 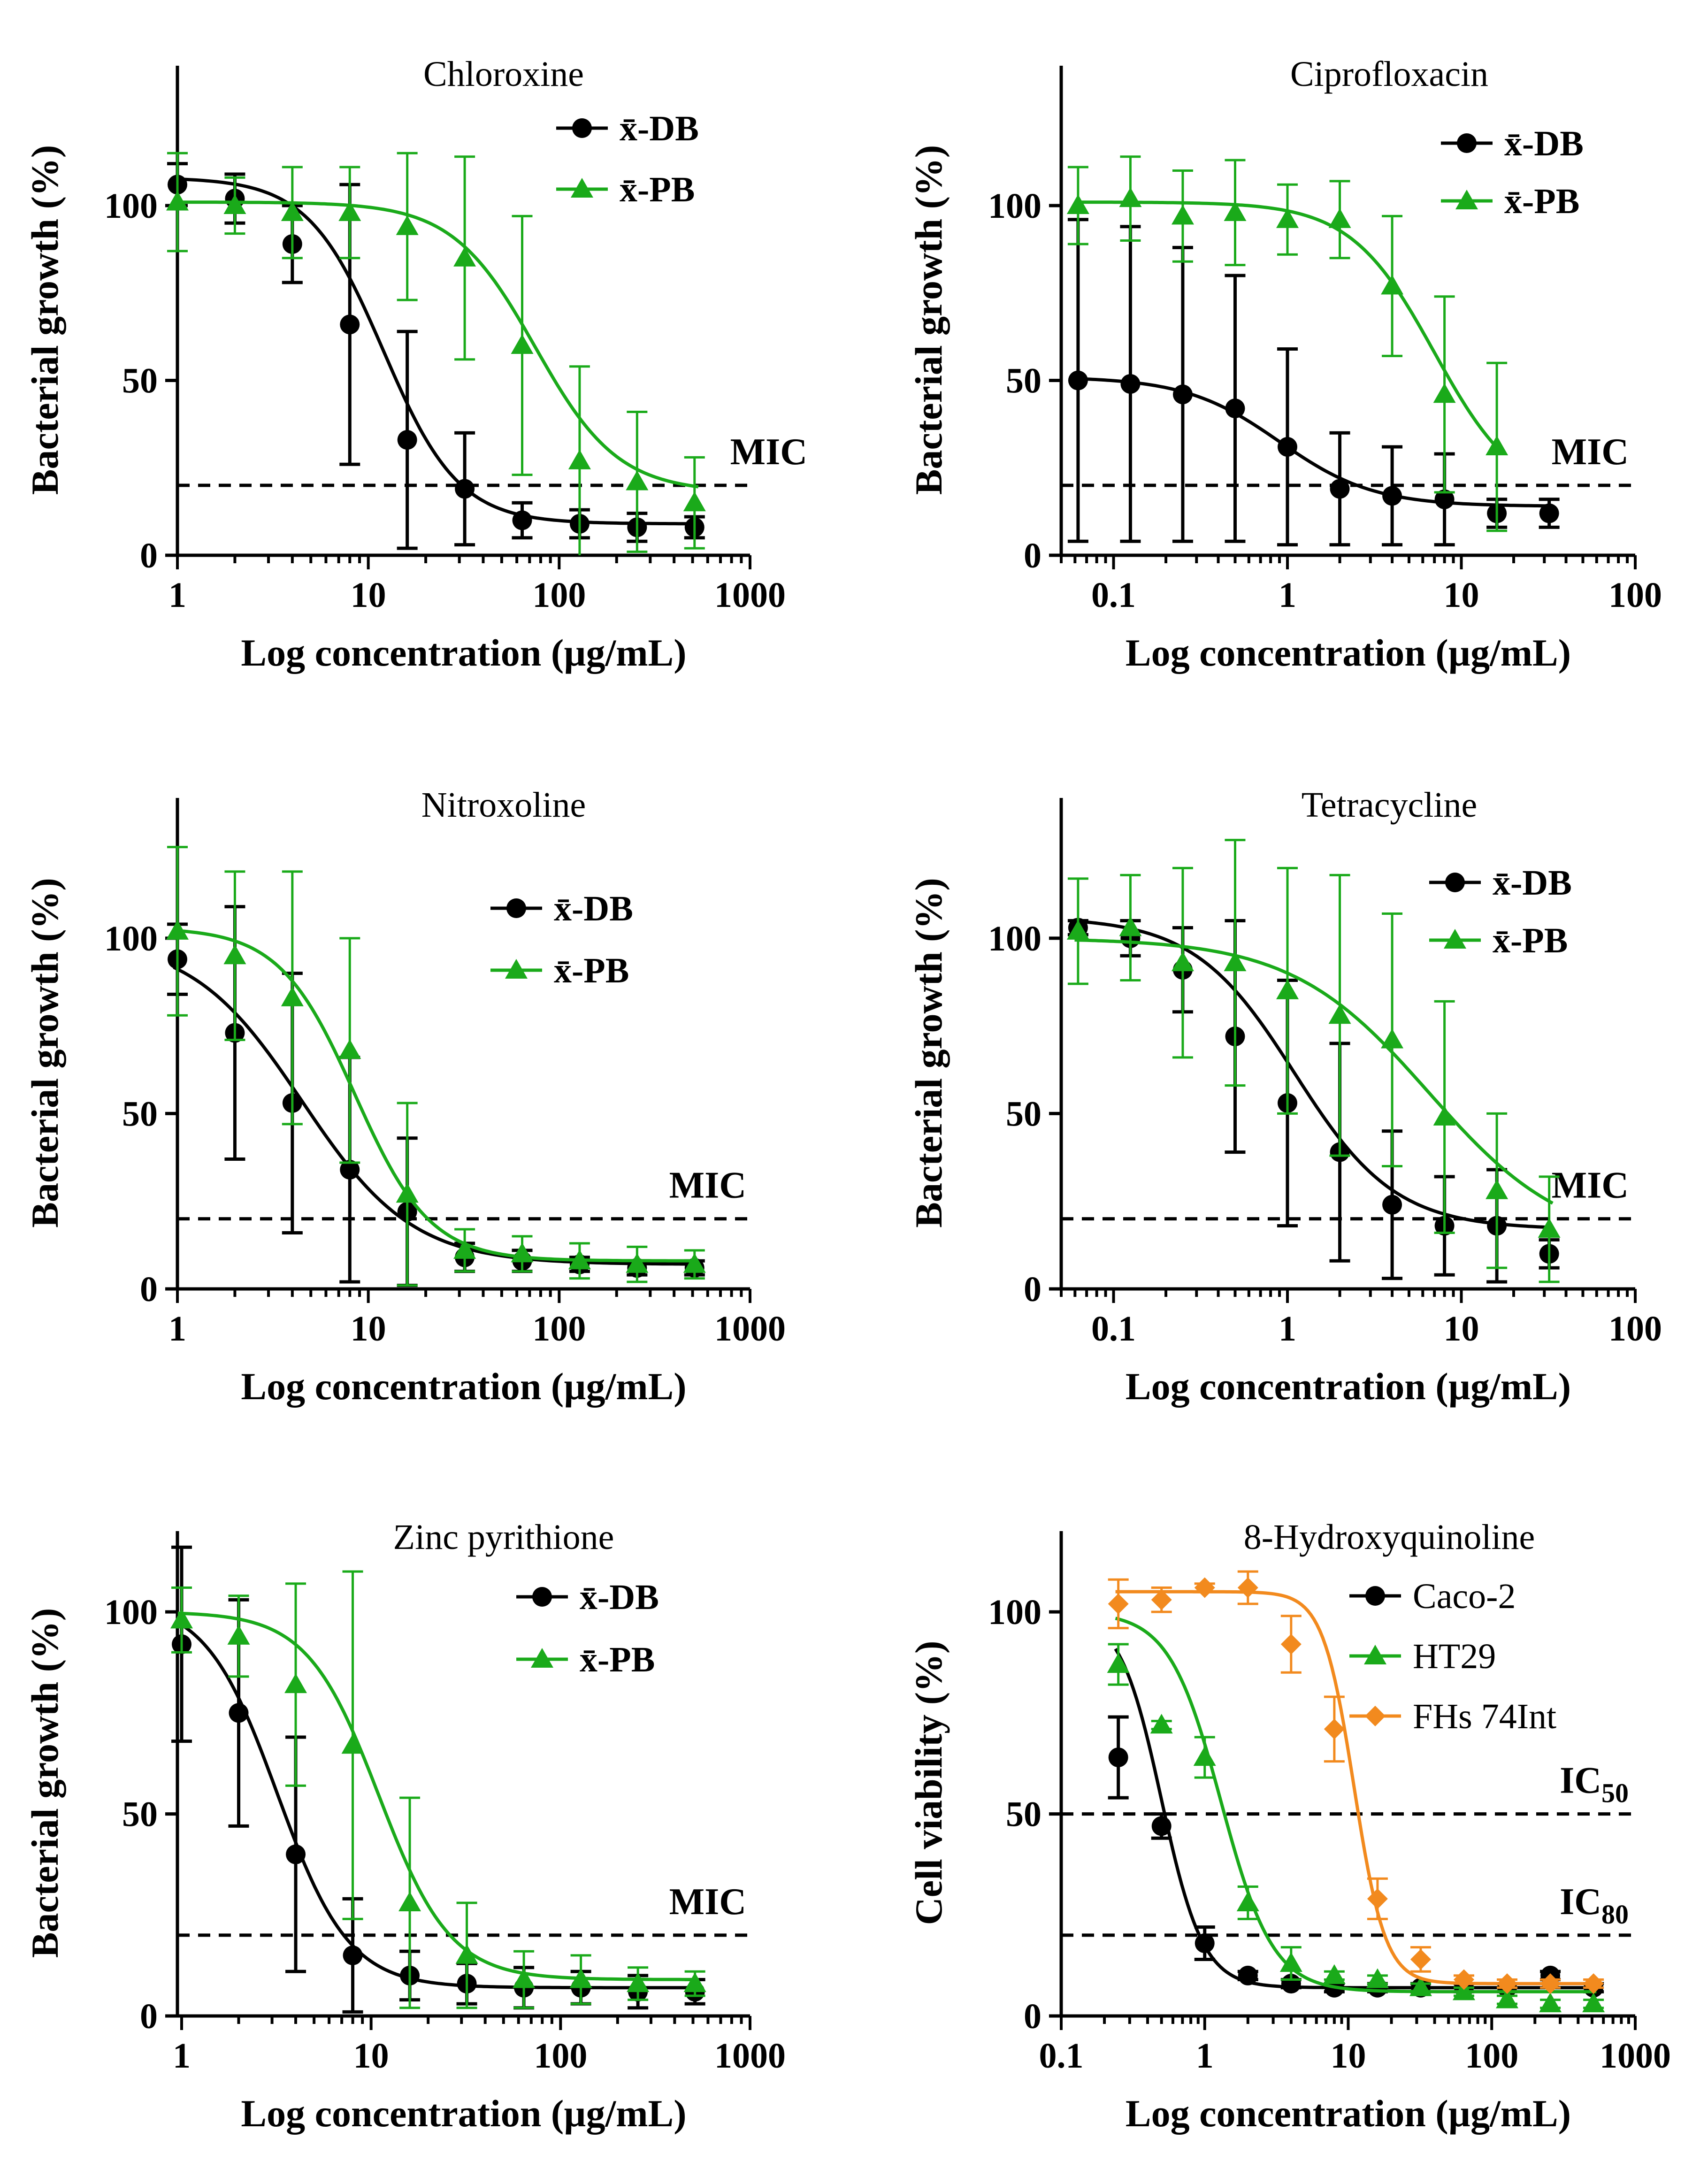 I want to click on threshold-label-subscript: 50, so click(x=1615, y=1793).